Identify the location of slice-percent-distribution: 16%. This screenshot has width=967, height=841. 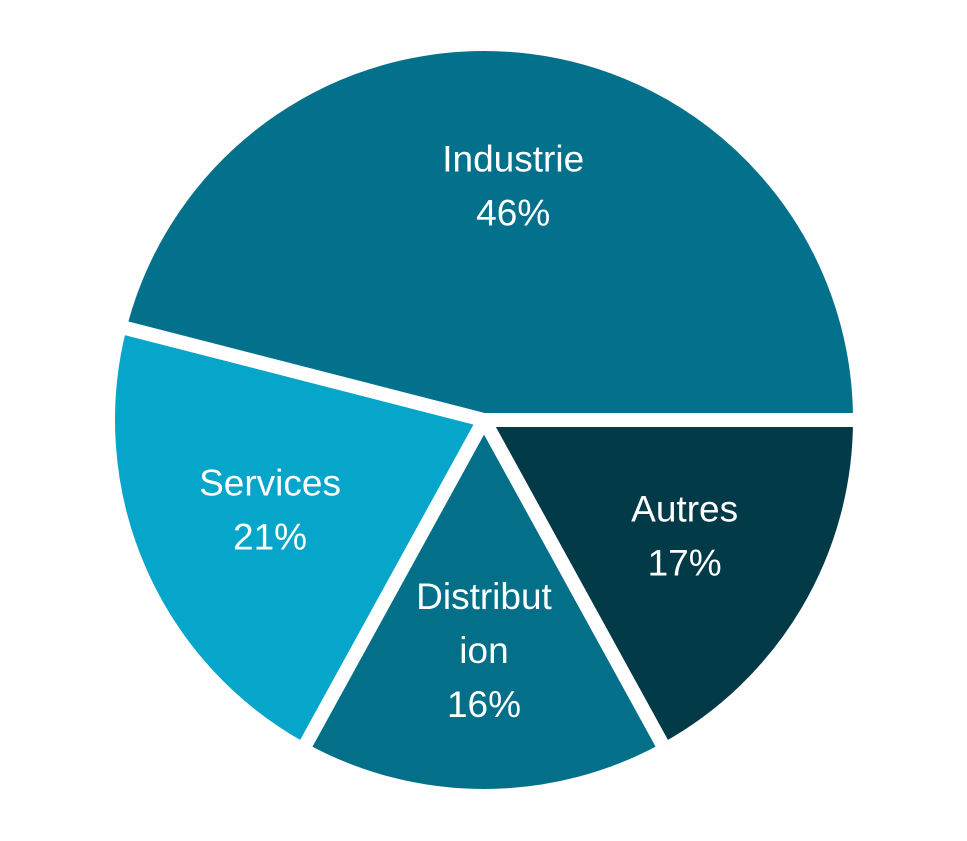
(484, 704).